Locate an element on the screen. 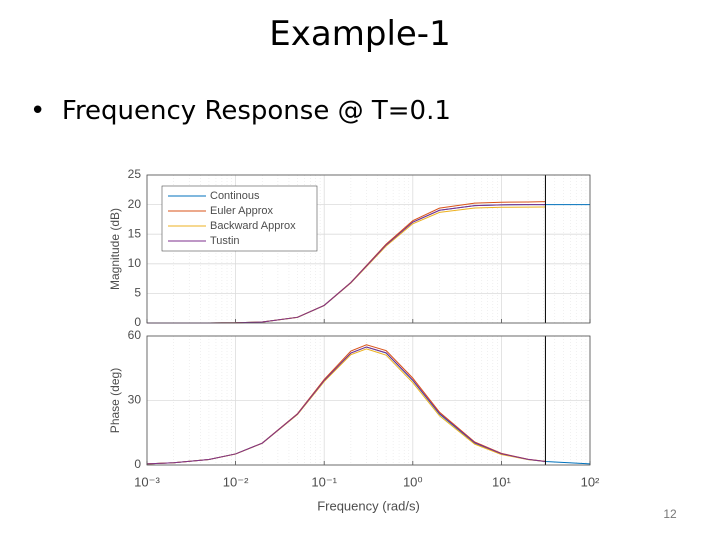 Image resolution: width=720 pixels, height=540 pixels. page-number: 12 is located at coordinates (670, 514).